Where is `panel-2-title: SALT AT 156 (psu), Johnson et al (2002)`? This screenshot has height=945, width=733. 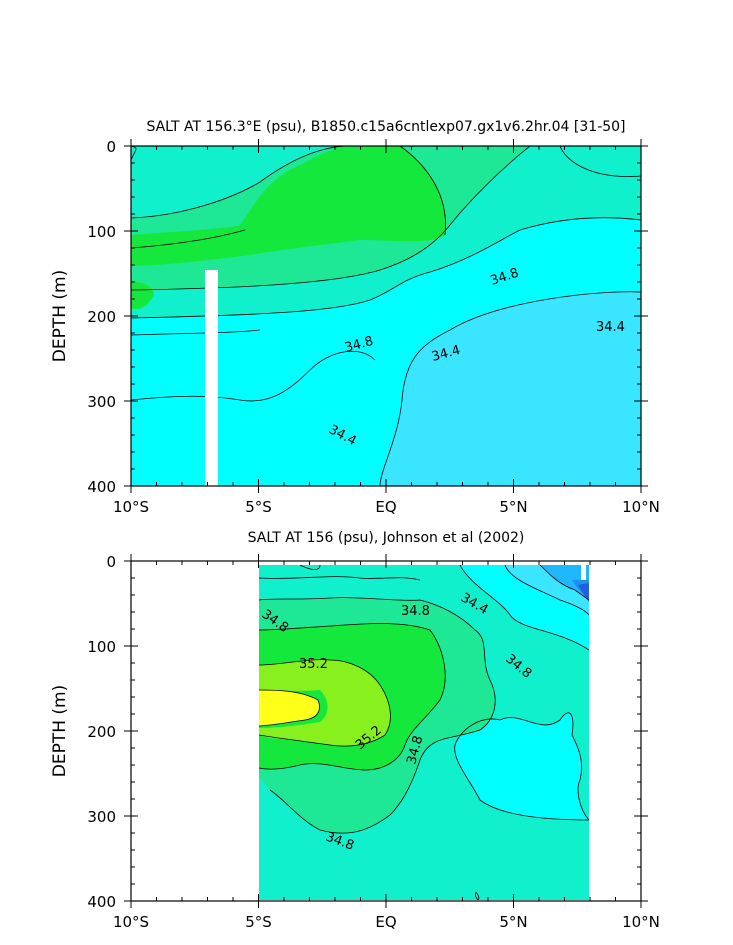
panel-2-title: SALT AT 156 (psu), Johnson et al (2002) is located at coordinates (386, 538).